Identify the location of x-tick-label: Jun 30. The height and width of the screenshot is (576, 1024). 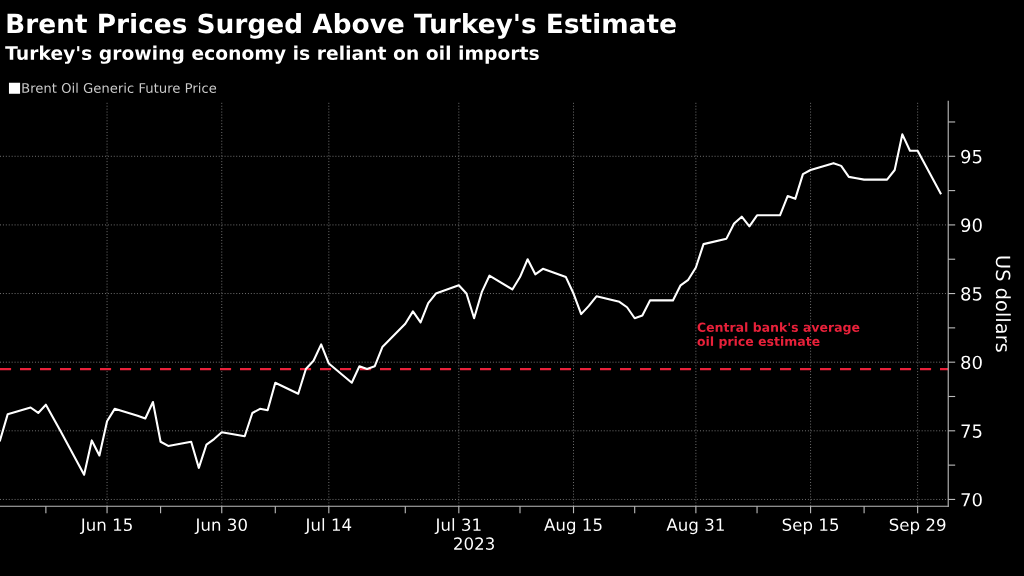
(220, 526).